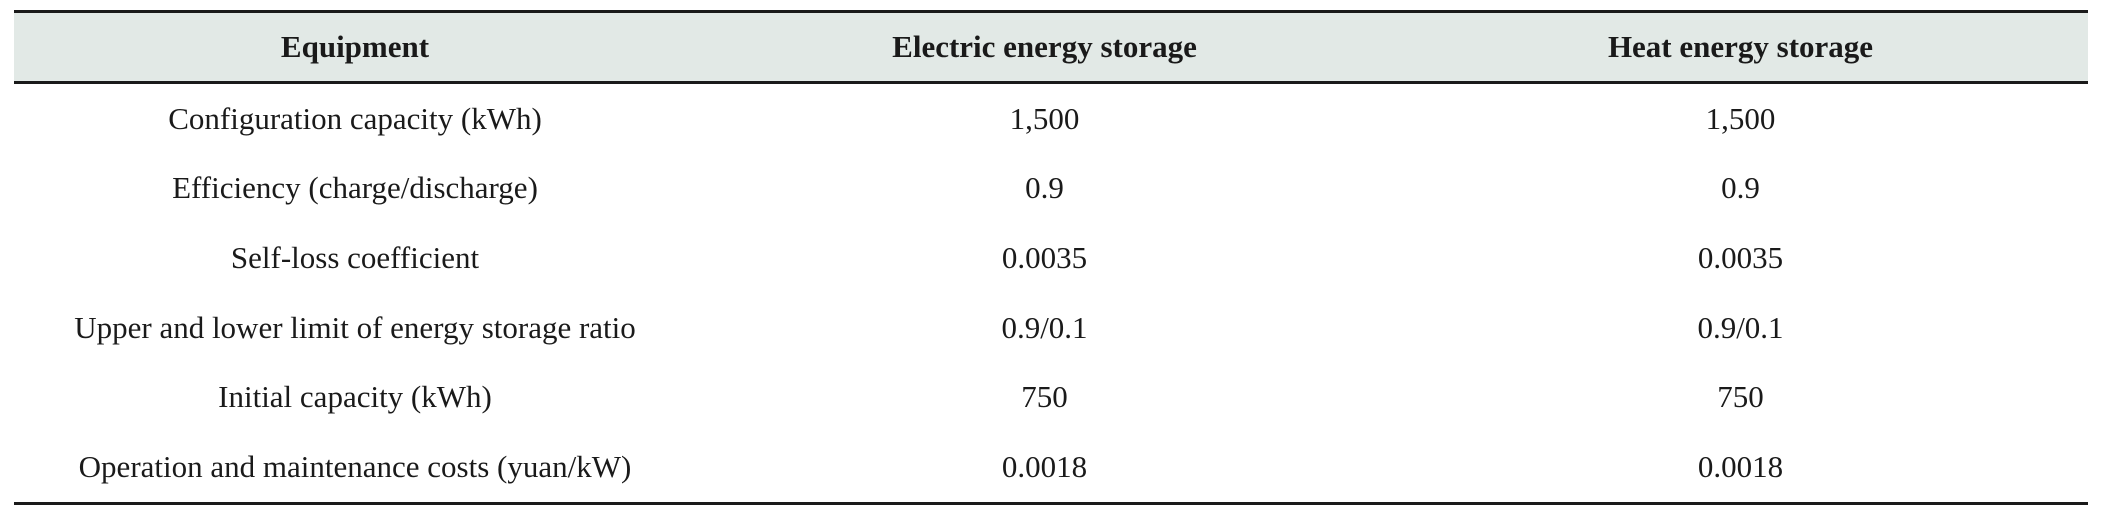 This screenshot has height=508, width=2102. I want to click on electric-value: 750, so click(1044, 397).